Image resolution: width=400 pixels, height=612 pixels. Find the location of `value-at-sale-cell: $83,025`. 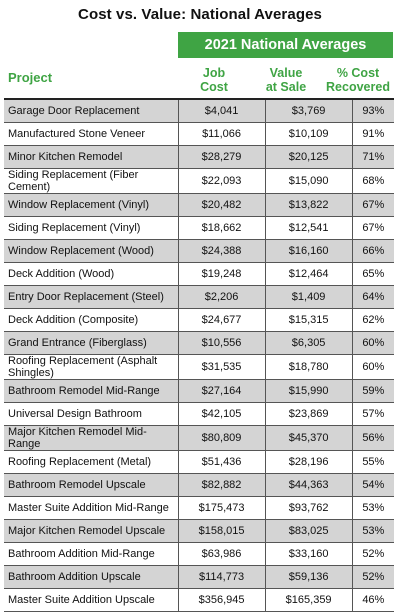

value-at-sale-cell: $83,025 is located at coordinates (309, 531).